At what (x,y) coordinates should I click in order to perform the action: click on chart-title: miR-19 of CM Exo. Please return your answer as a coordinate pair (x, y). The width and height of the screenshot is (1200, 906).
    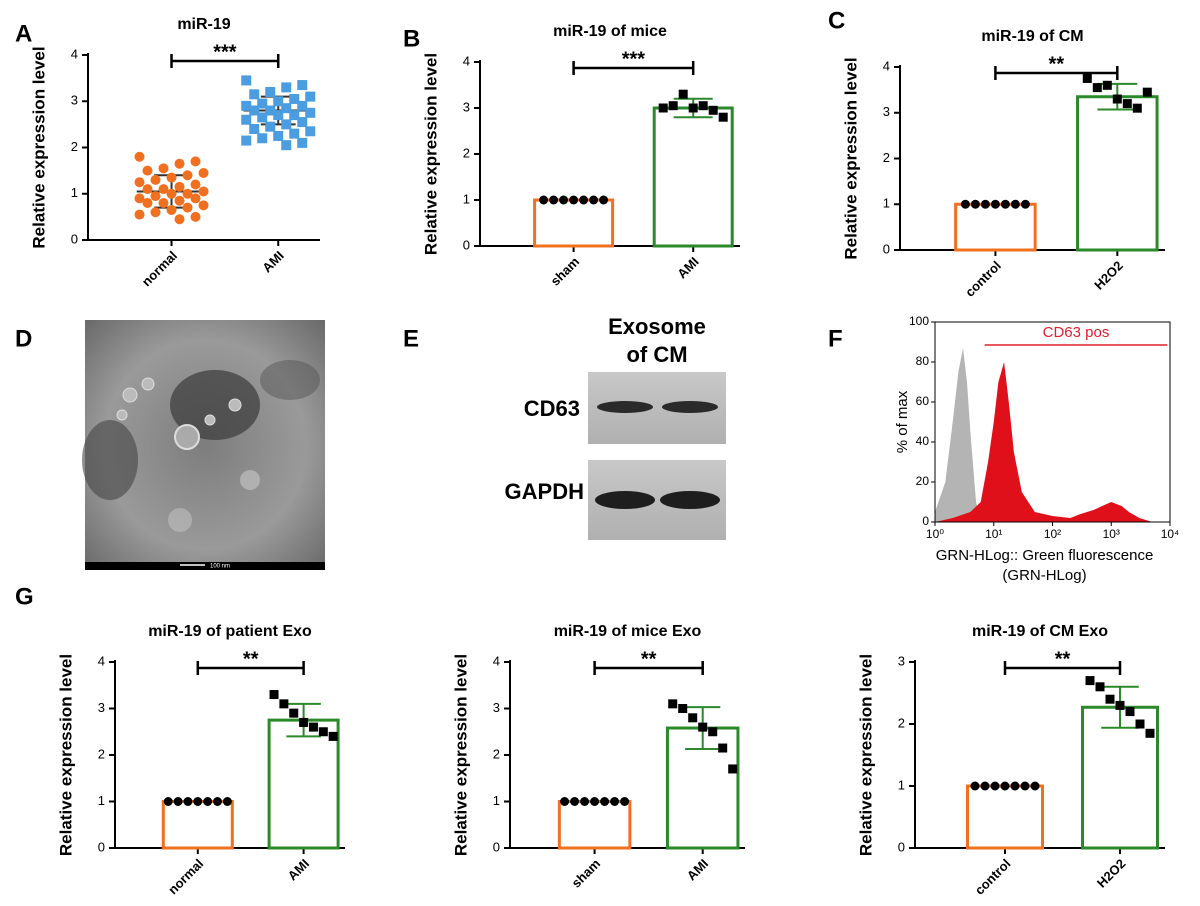
    Looking at the image, I should click on (1040, 631).